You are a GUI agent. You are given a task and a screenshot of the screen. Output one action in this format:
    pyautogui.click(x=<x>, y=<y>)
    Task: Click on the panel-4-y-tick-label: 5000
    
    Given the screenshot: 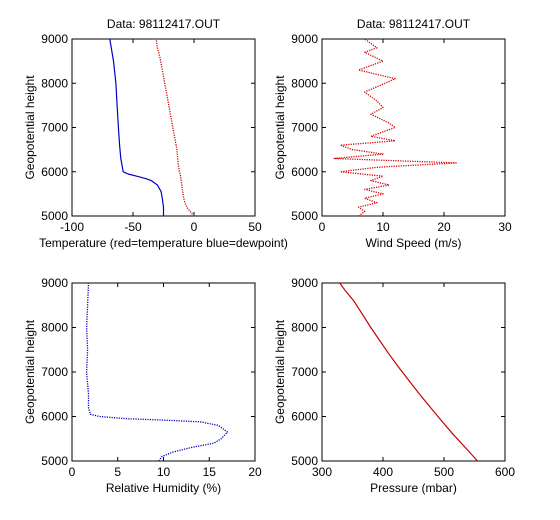 What is the action you would take?
    pyautogui.click(x=304, y=461)
    